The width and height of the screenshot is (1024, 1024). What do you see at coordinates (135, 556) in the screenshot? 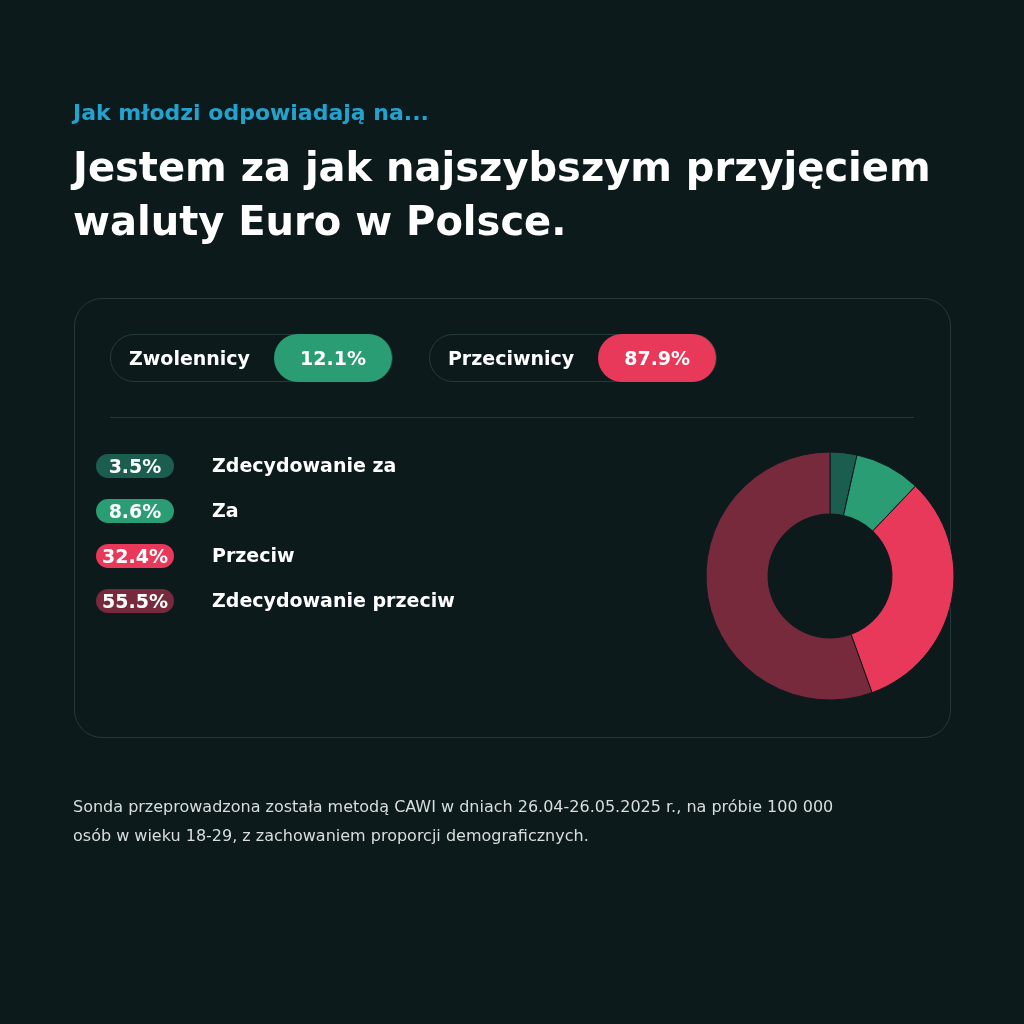
I see `data-label: 32.4%` at bounding box center [135, 556].